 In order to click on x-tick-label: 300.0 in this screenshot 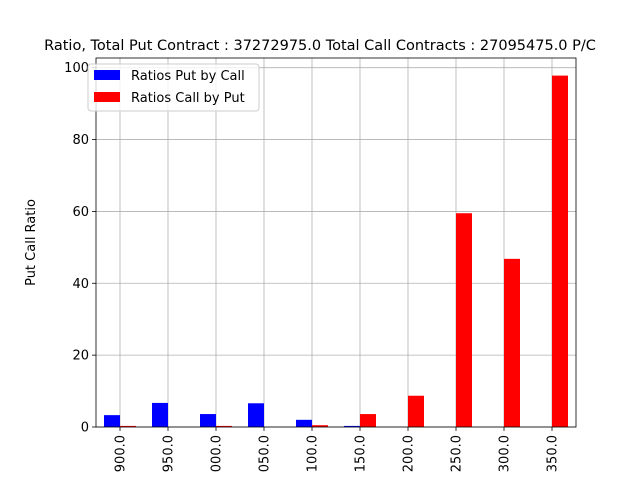, I will do `click(505, 453)`.